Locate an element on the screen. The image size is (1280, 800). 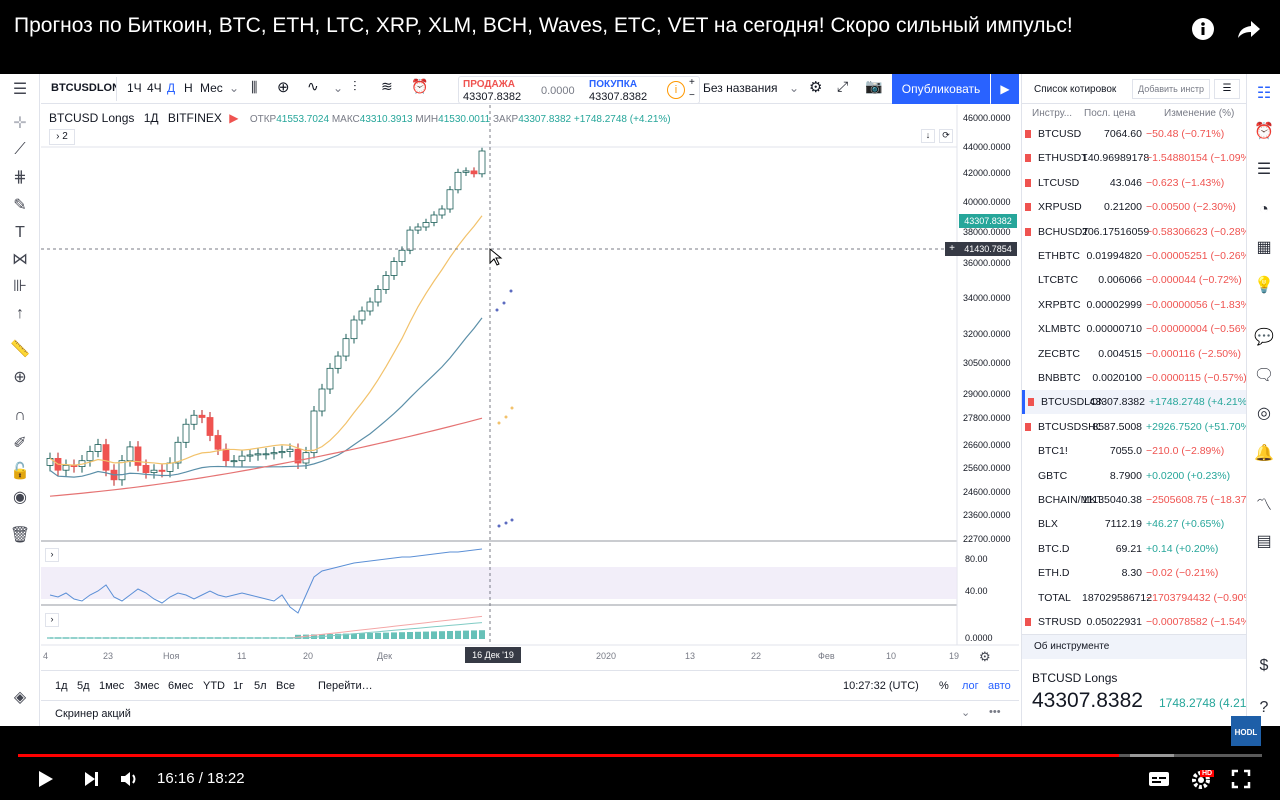
utc-clock: 10:27:32 (UTC) is located at coordinates (881, 686).